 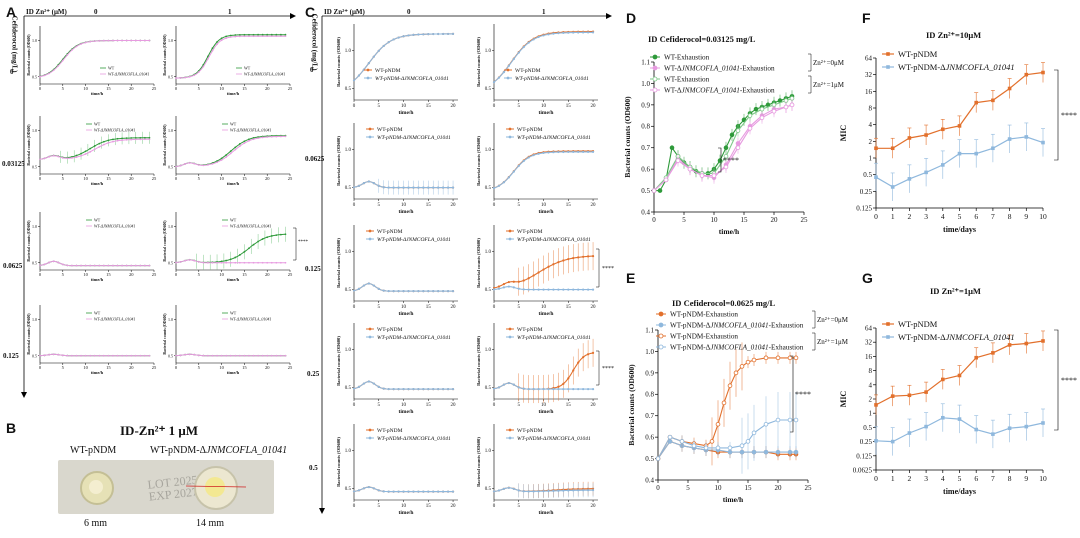 What do you see at coordinates (488, 290) in the screenshot?
I see `c-y-tick-label: 0.5` at bounding box center [488, 290].